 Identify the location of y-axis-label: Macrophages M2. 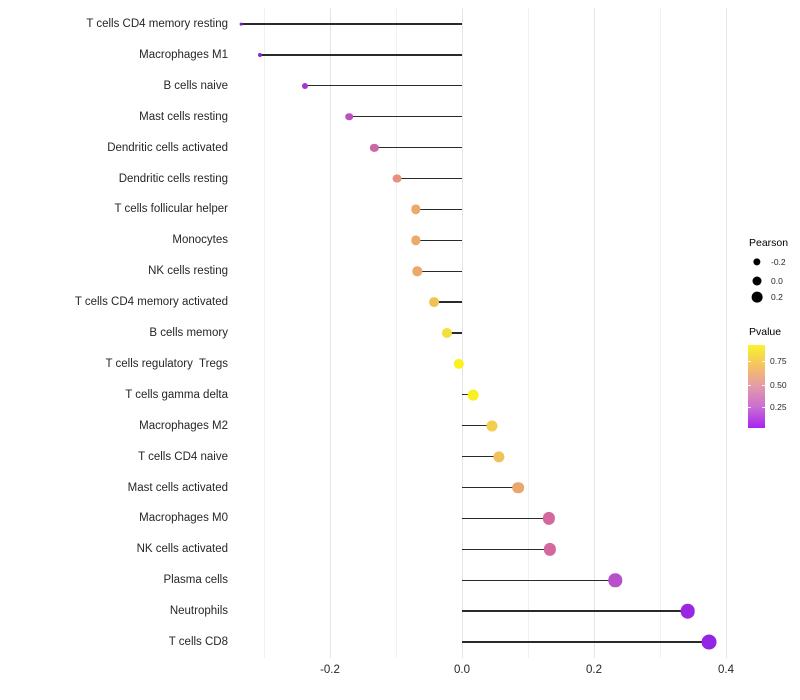
(183, 425).